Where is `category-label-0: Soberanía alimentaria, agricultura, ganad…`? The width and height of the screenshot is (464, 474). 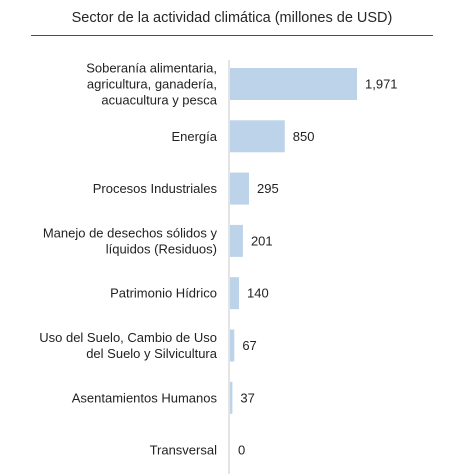
category-label-0: Soberanía alimentaria, agricultura, ganad… is located at coordinates (152, 84).